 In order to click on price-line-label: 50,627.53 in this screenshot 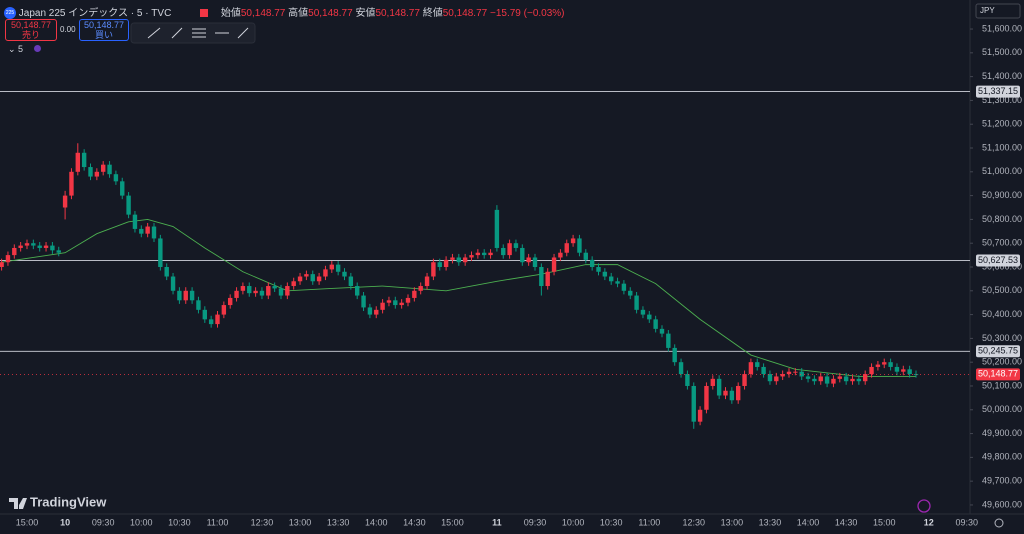, I will do `click(998, 260)`.